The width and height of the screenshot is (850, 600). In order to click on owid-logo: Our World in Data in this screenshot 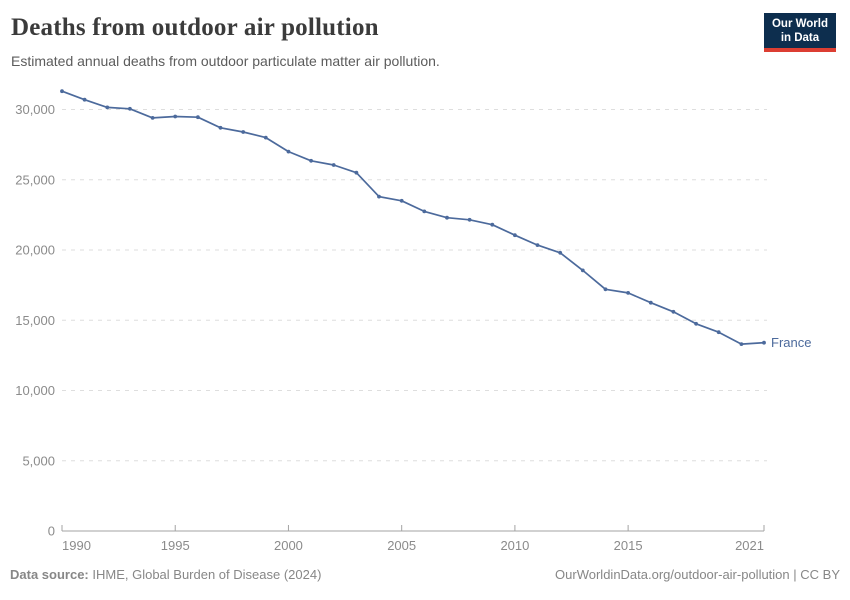, I will do `click(799, 32)`.